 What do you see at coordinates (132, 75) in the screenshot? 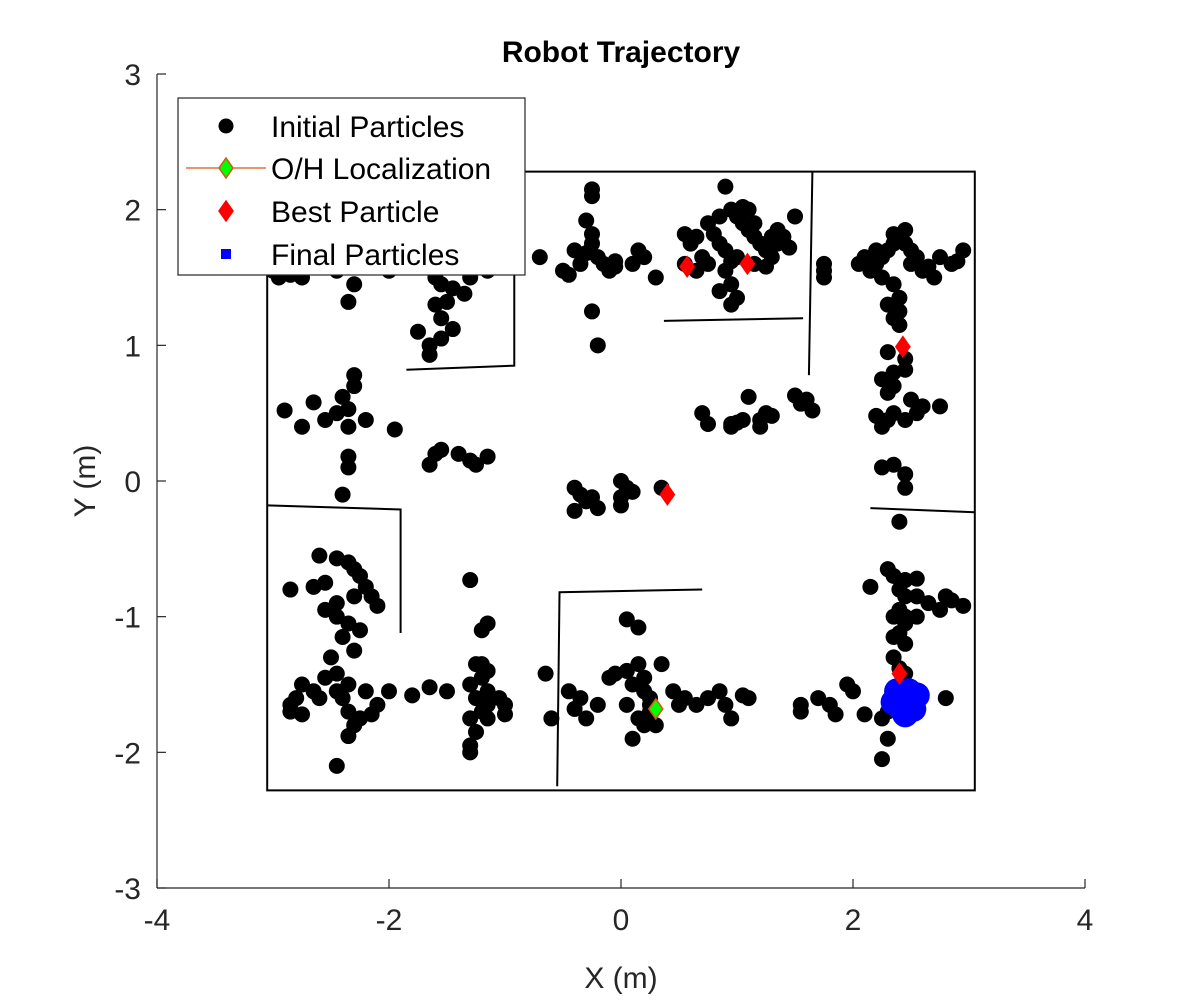
I see `y-tick-label: 3` at bounding box center [132, 75].